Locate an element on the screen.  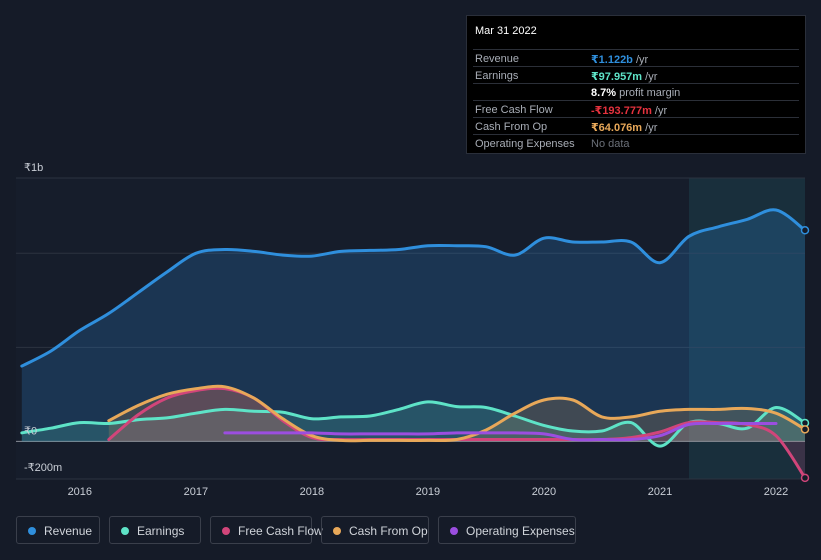
x-tick-label: 2021 is located at coordinates (660, 492).